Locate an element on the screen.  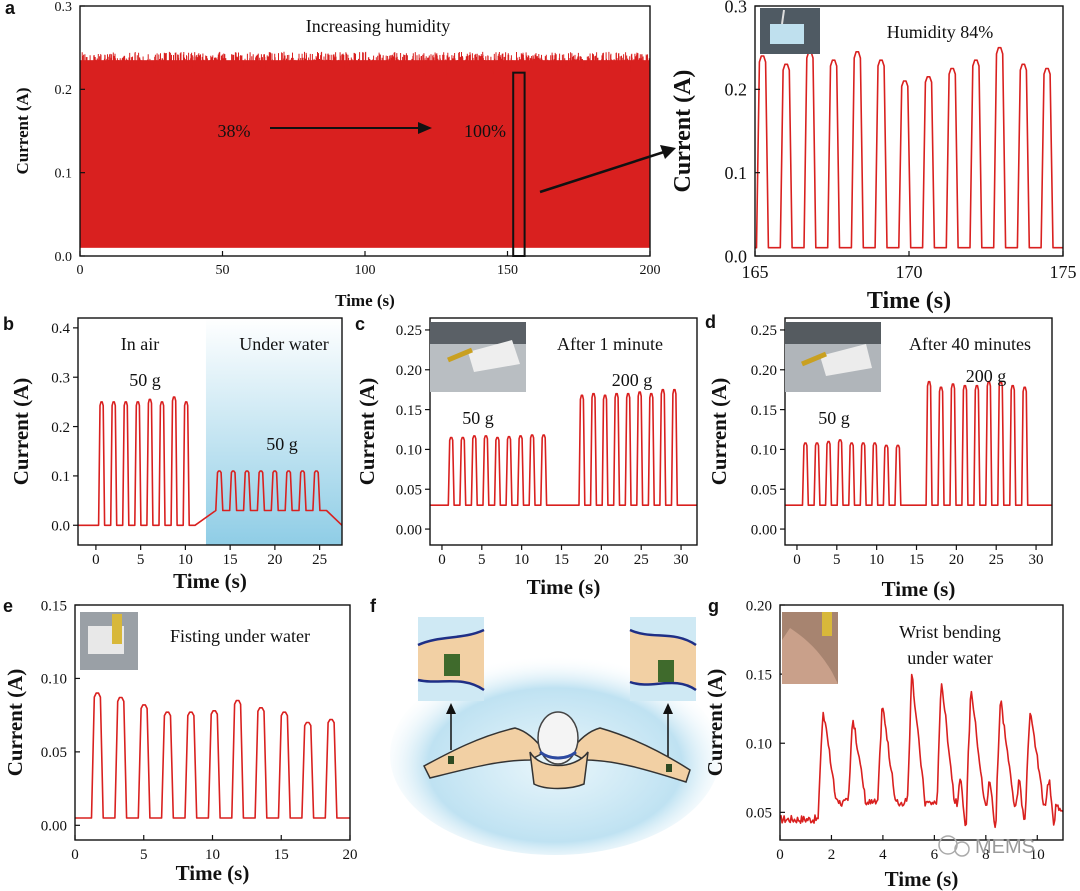
panel-g-title-line1: Wrist bending is located at coordinates (950, 632).